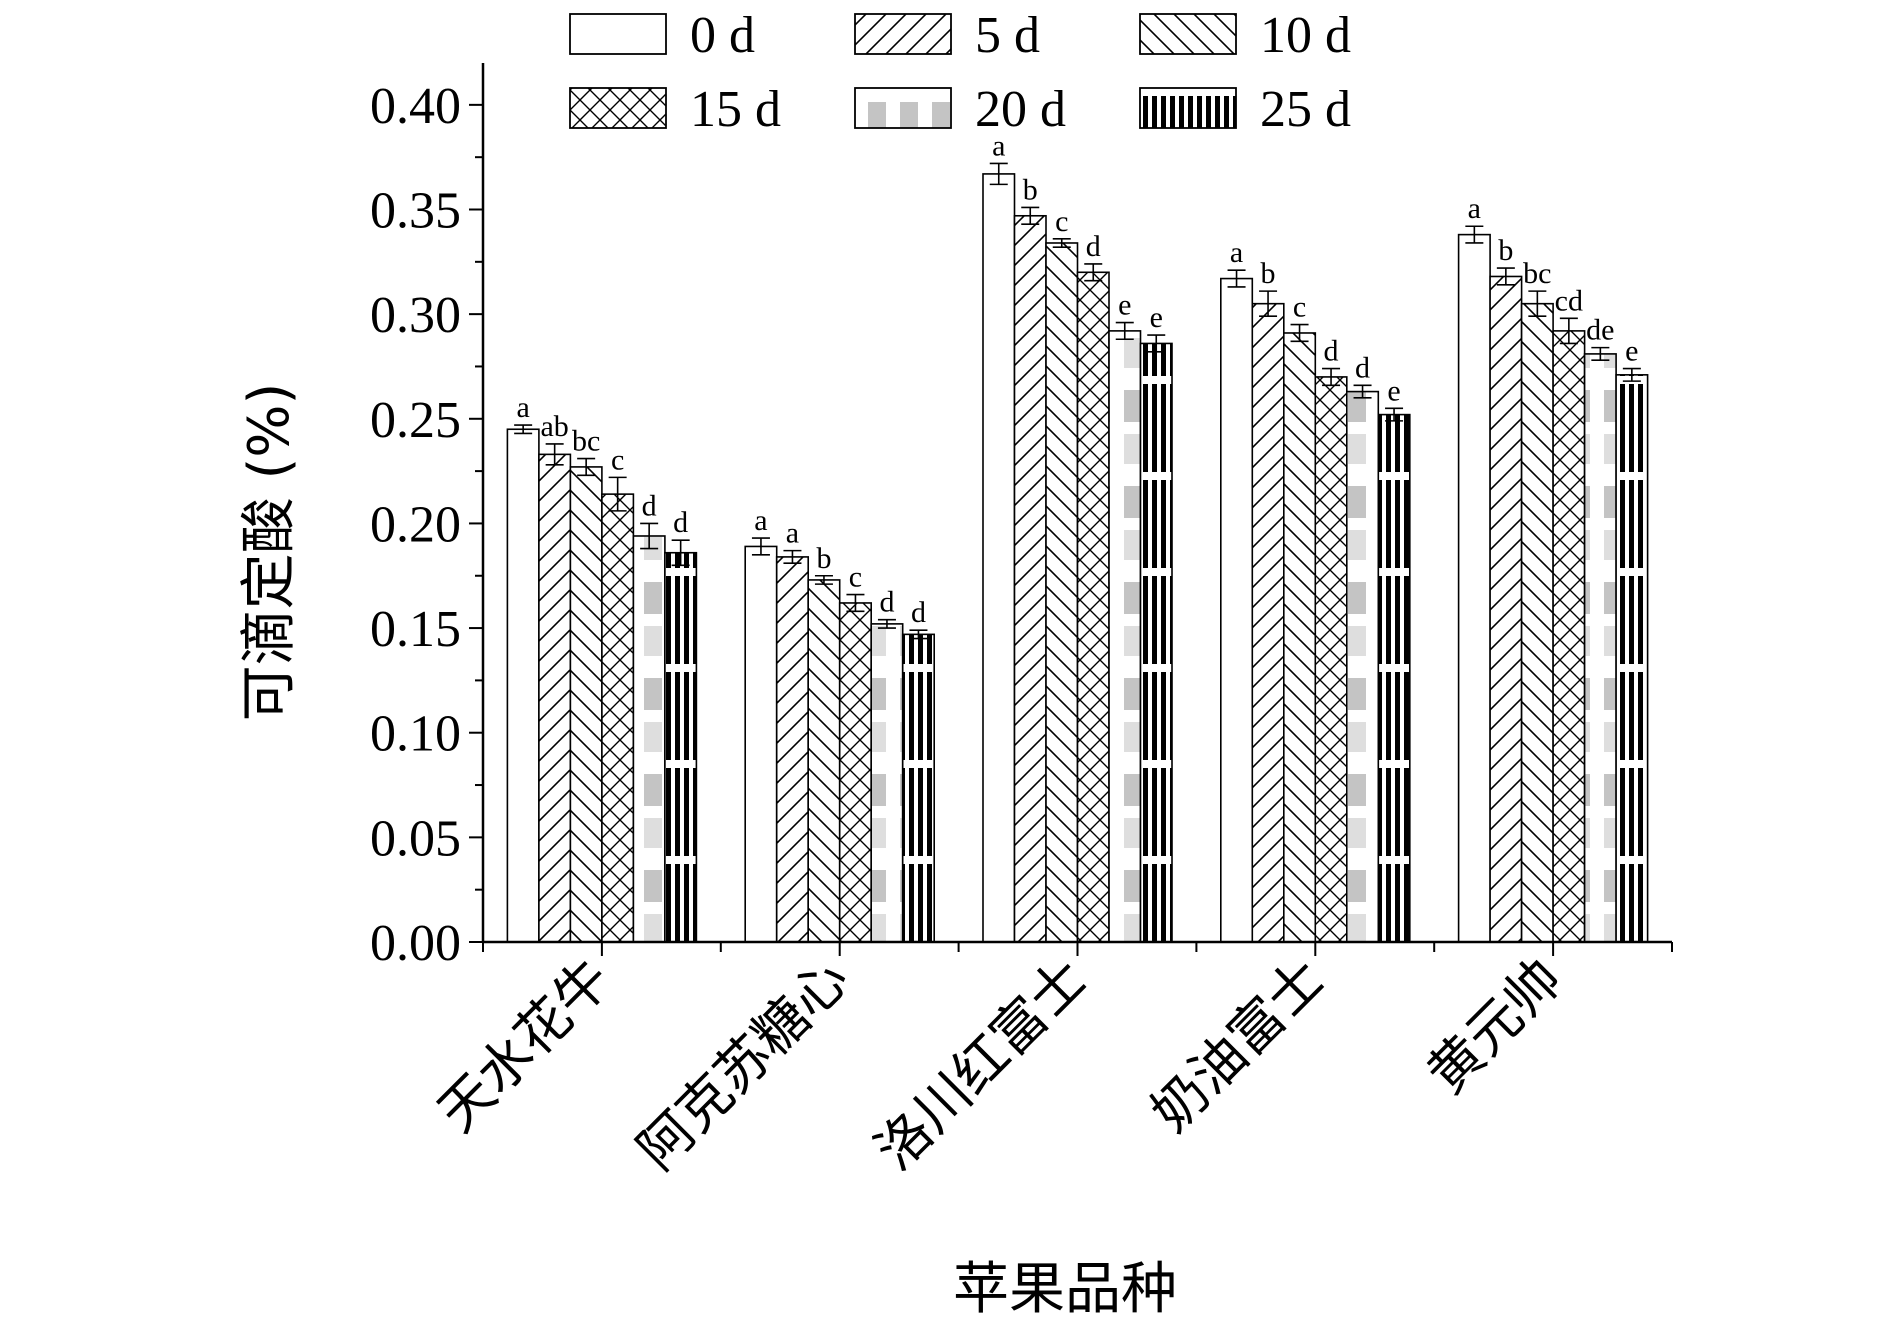 The width and height of the screenshot is (1890, 1328). I want to click on legend-label: 5 d, so click(1007, 35).